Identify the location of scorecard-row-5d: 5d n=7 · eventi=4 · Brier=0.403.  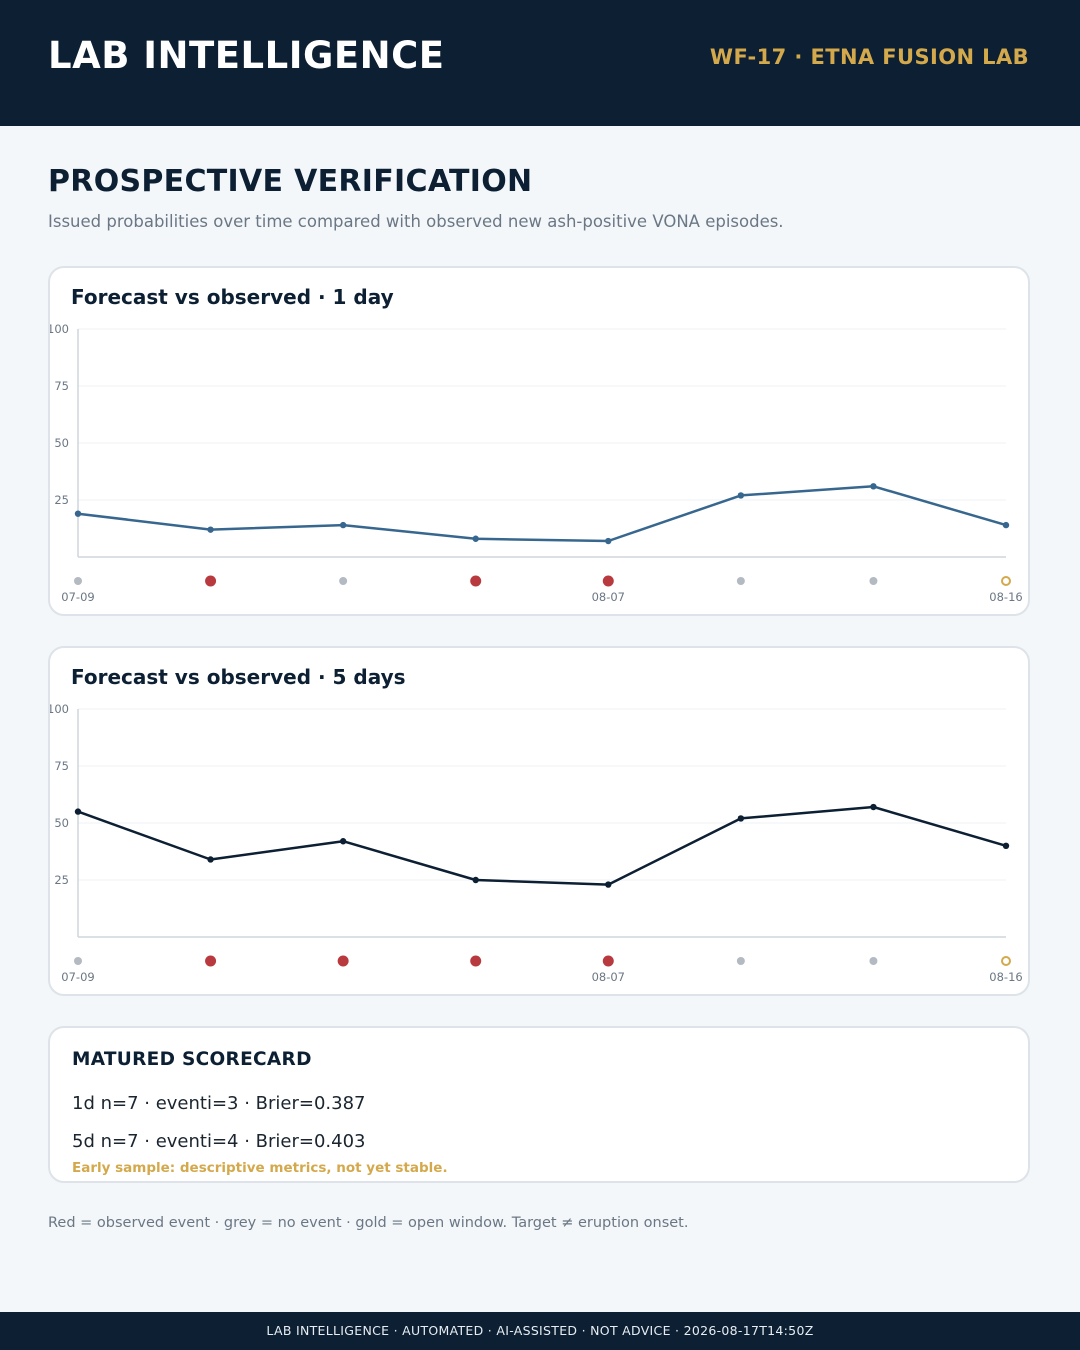
(219, 1141).